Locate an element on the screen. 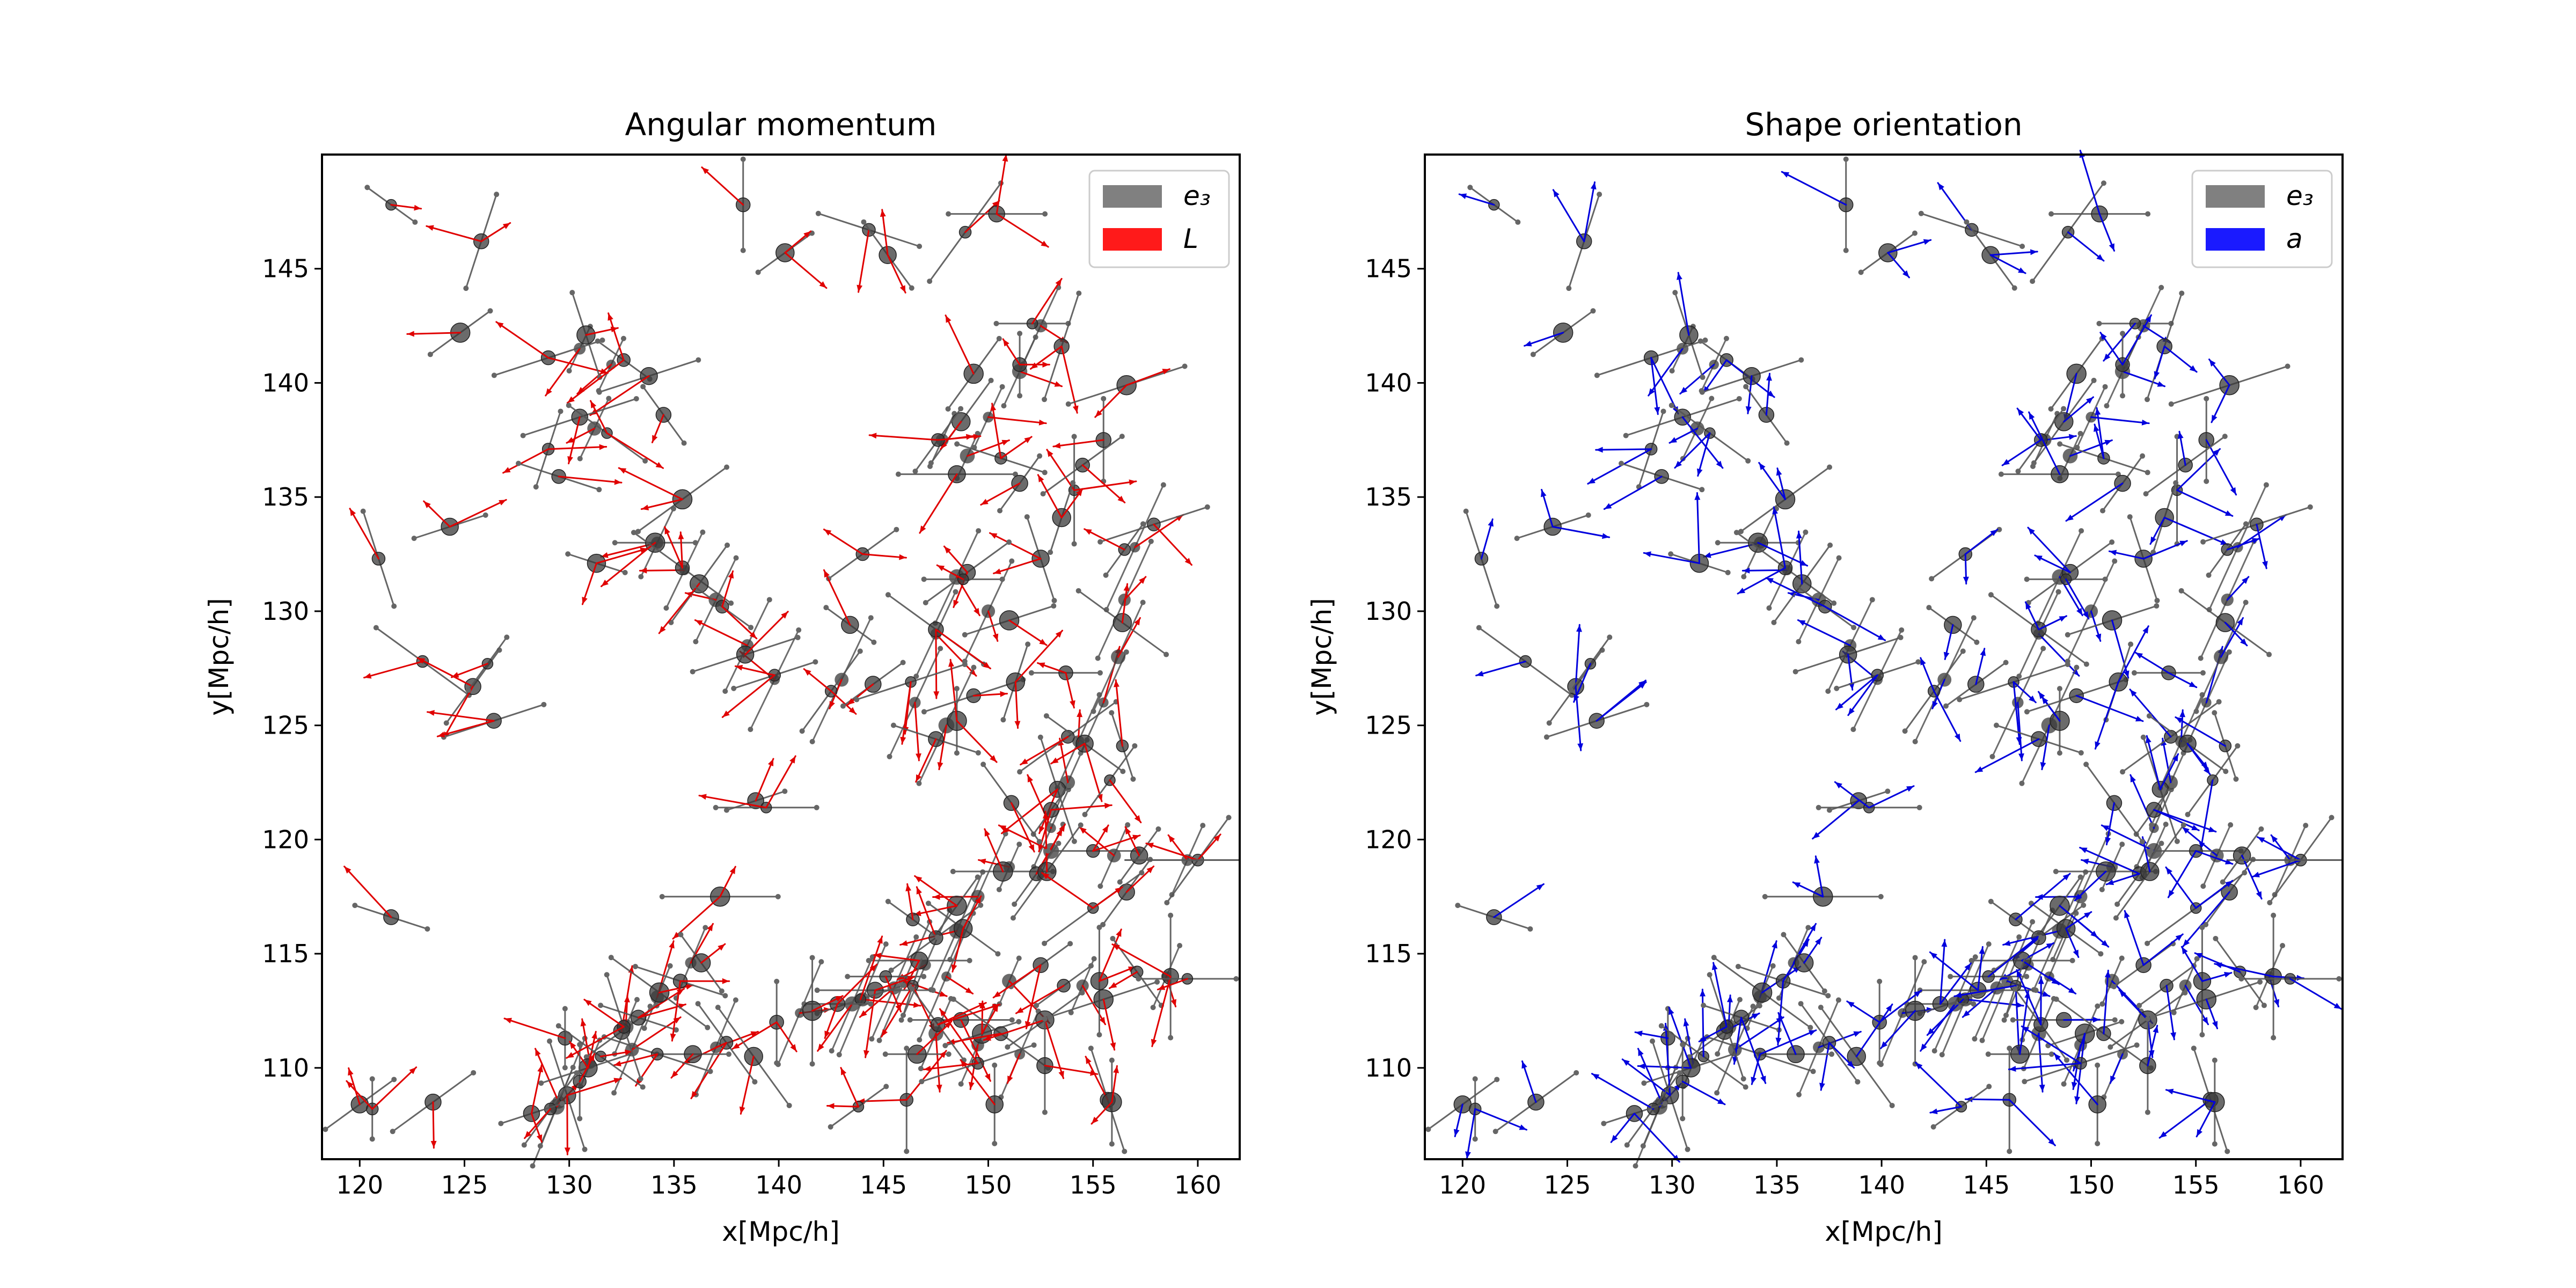 This screenshot has width=2576, height=1288. y-tick-label: 140 is located at coordinates (285, 382).